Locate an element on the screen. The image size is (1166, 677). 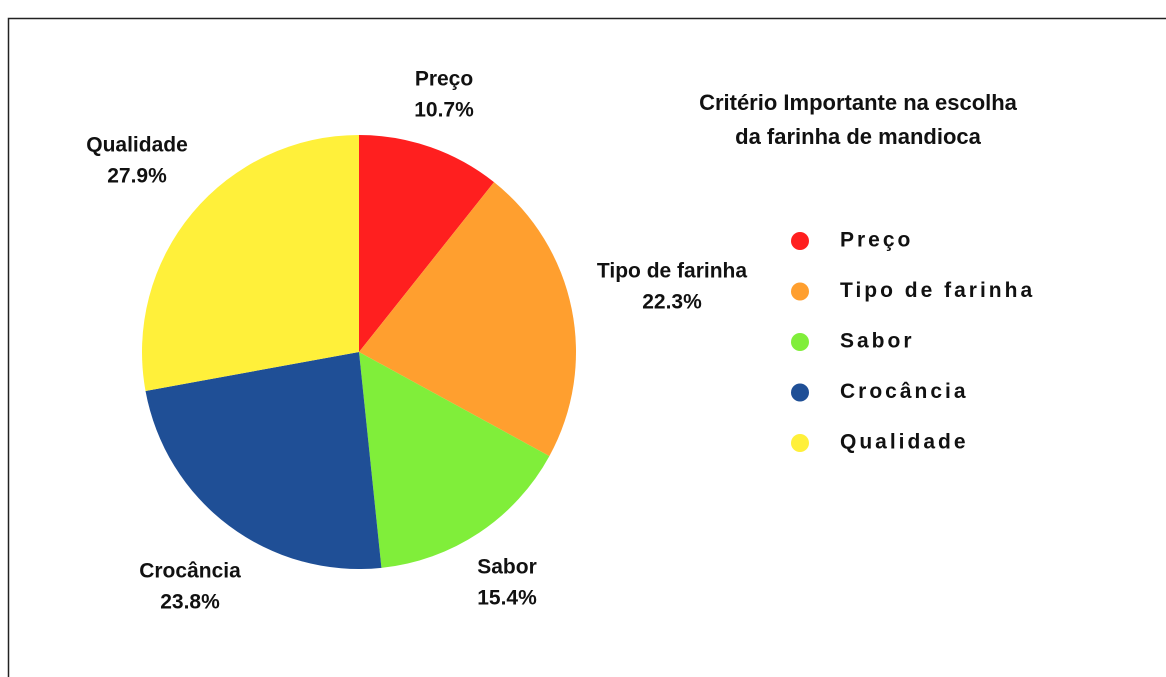
legend-label: Sabor is located at coordinates (877, 341).